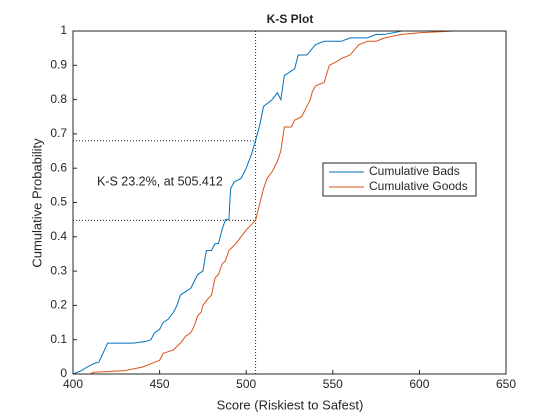  I want to click on x-tick-label: 600, so click(419, 384).